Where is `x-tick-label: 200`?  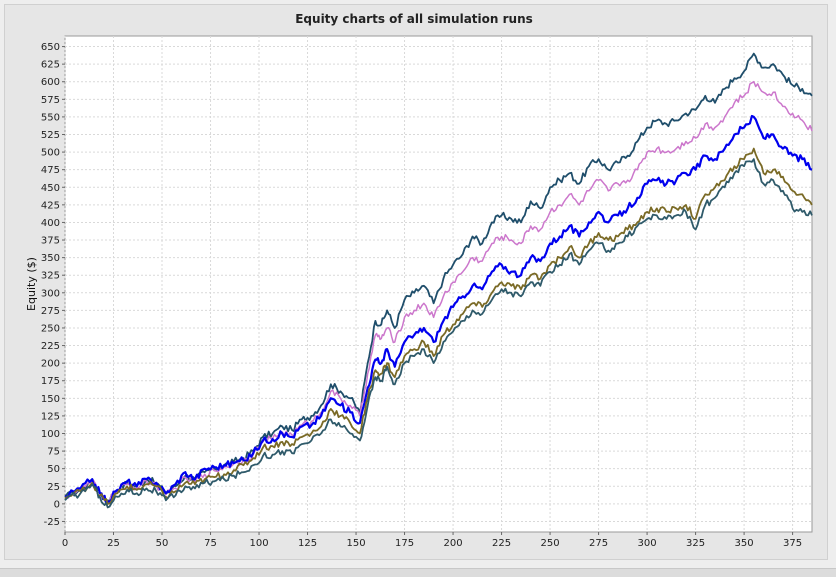
x-tick-label: 200 is located at coordinates (453, 543).